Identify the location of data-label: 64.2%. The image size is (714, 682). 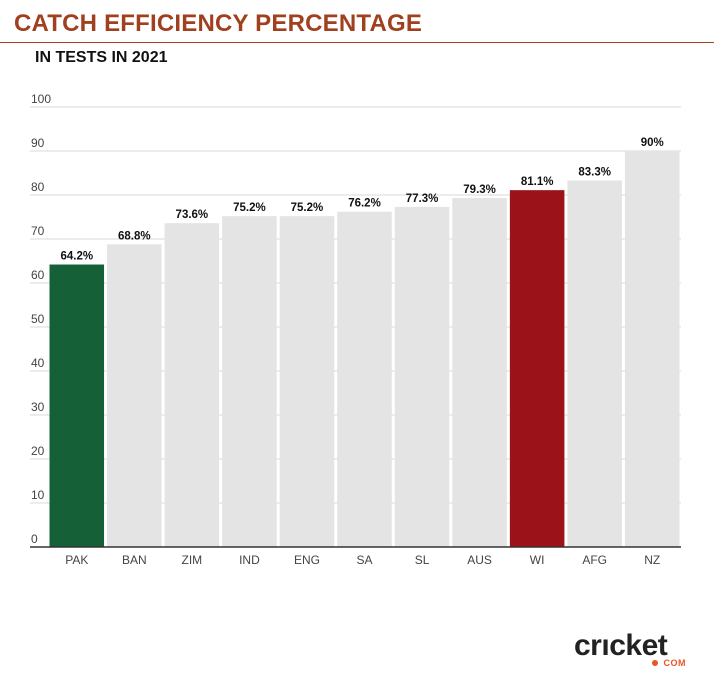
(76, 257).